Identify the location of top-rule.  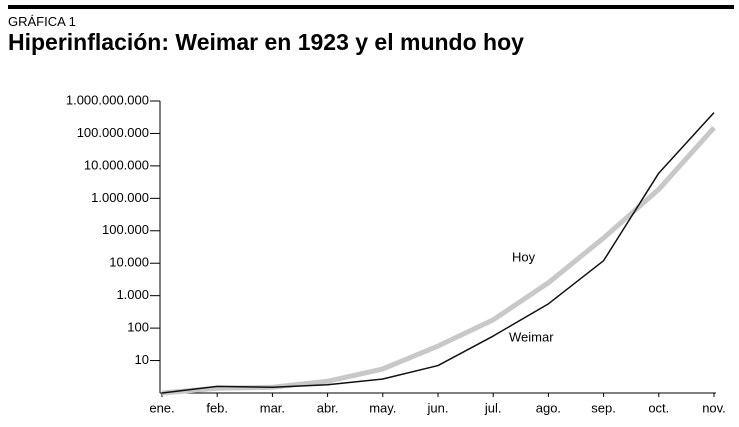
(371, 7).